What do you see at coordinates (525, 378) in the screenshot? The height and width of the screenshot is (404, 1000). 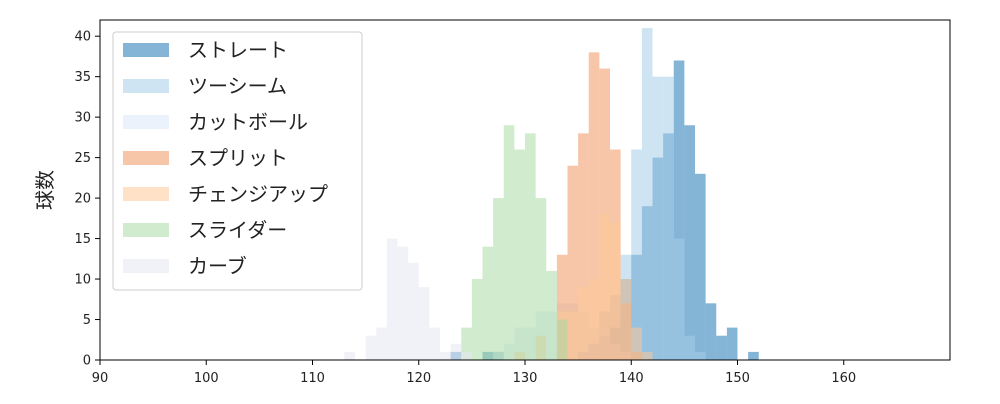 I see `x-tick-label-4: 130` at bounding box center [525, 378].